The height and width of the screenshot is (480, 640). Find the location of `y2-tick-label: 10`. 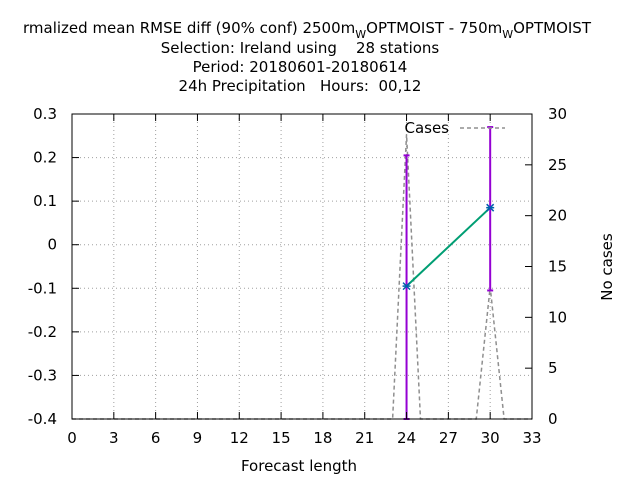

y2-tick-label: 10 is located at coordinates (557, 317).